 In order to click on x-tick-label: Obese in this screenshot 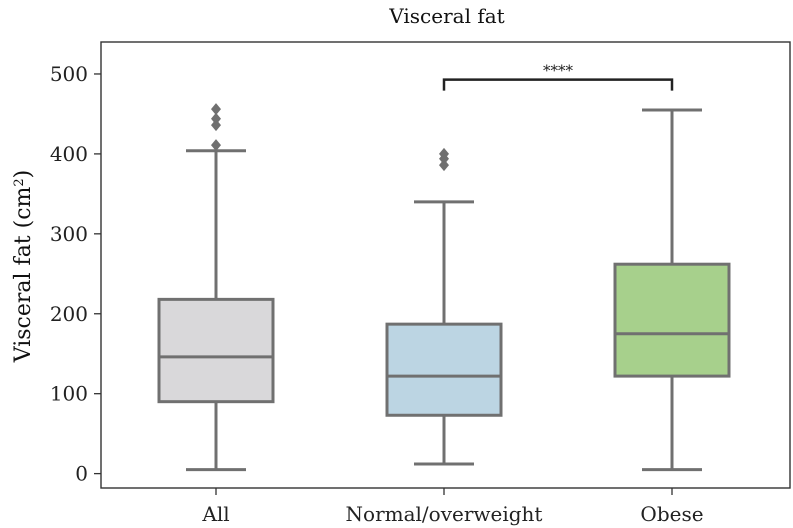, I will do `click(671, 514)`.